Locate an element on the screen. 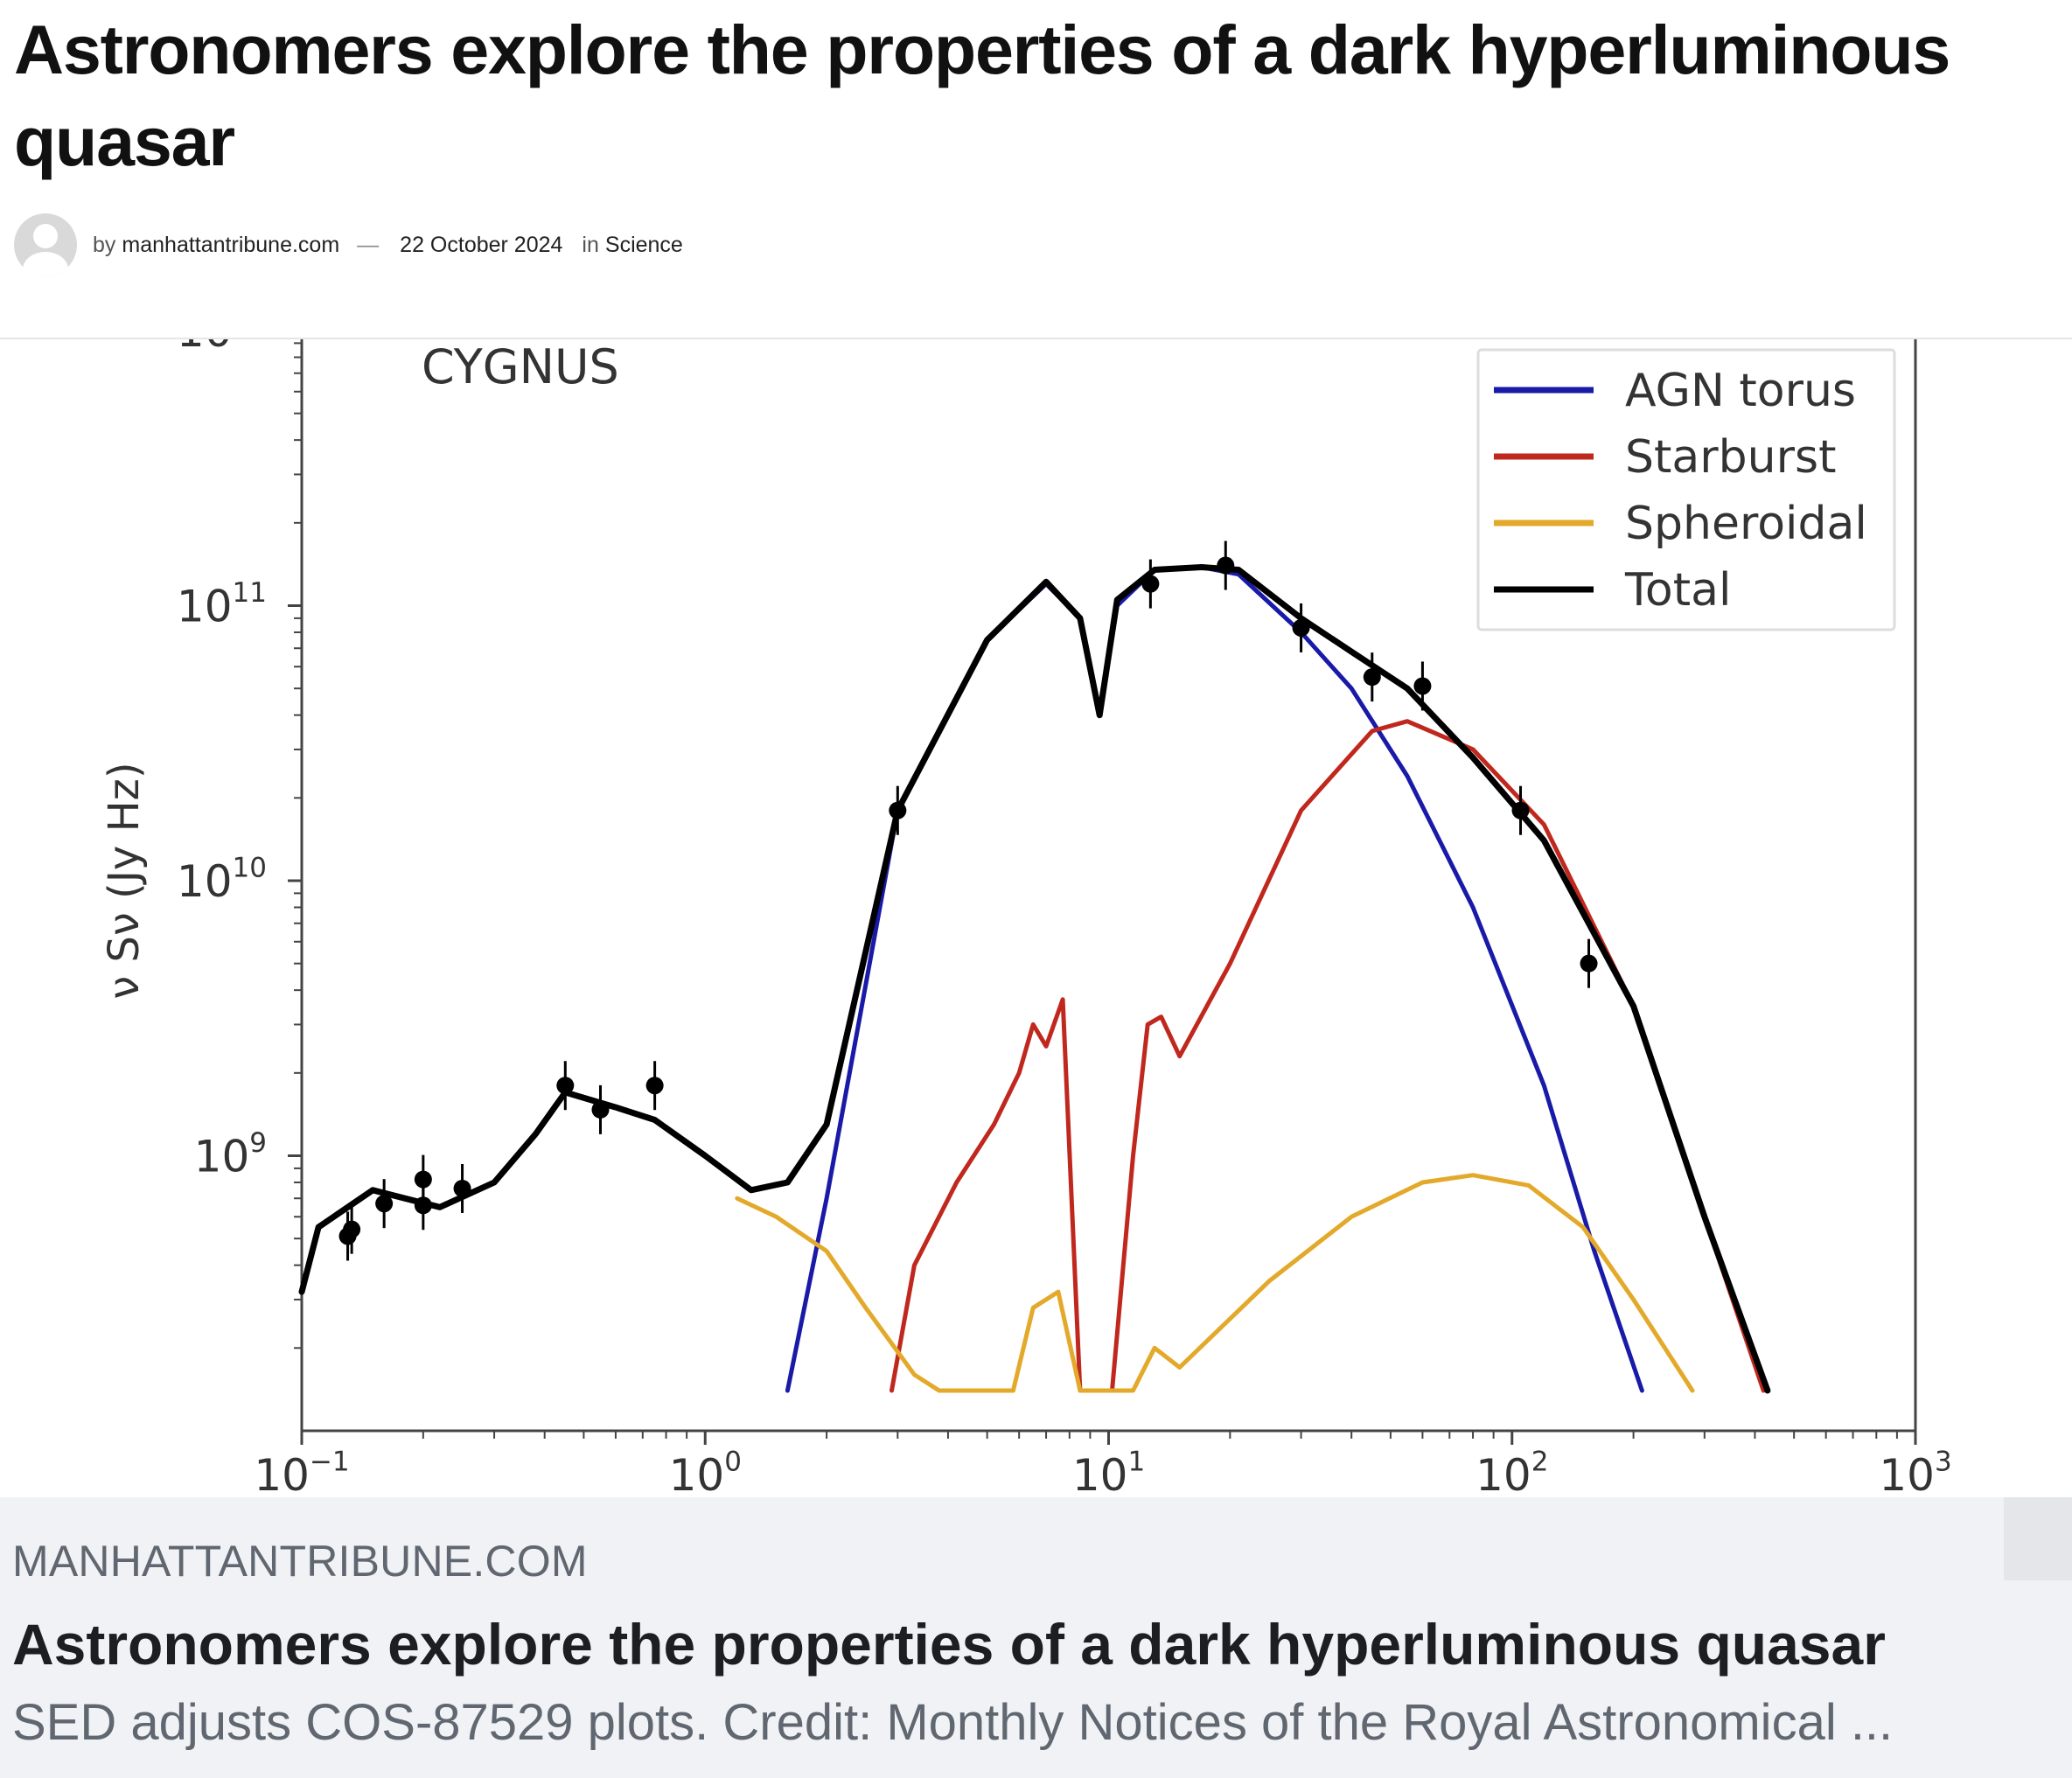  legend-label: Spheroidal is located at coordinates (1746, 524).